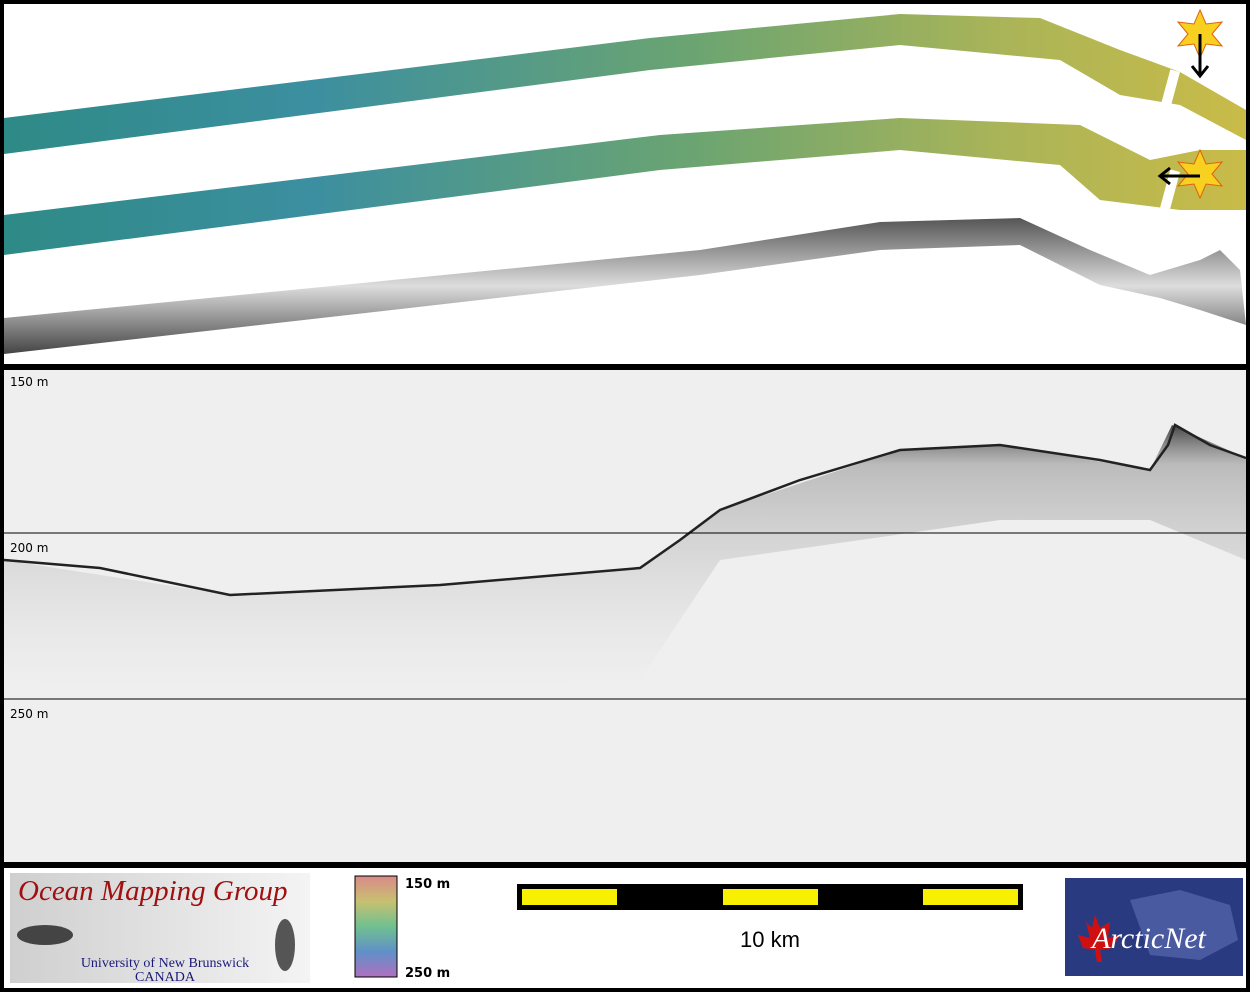 Image resolution: width=1250 pixels, height=992 pixels. What do you see at coordinates (427, 884) in the screenshot?
I see `colorbar-top: 150 m` at bounding box center [427, 884].